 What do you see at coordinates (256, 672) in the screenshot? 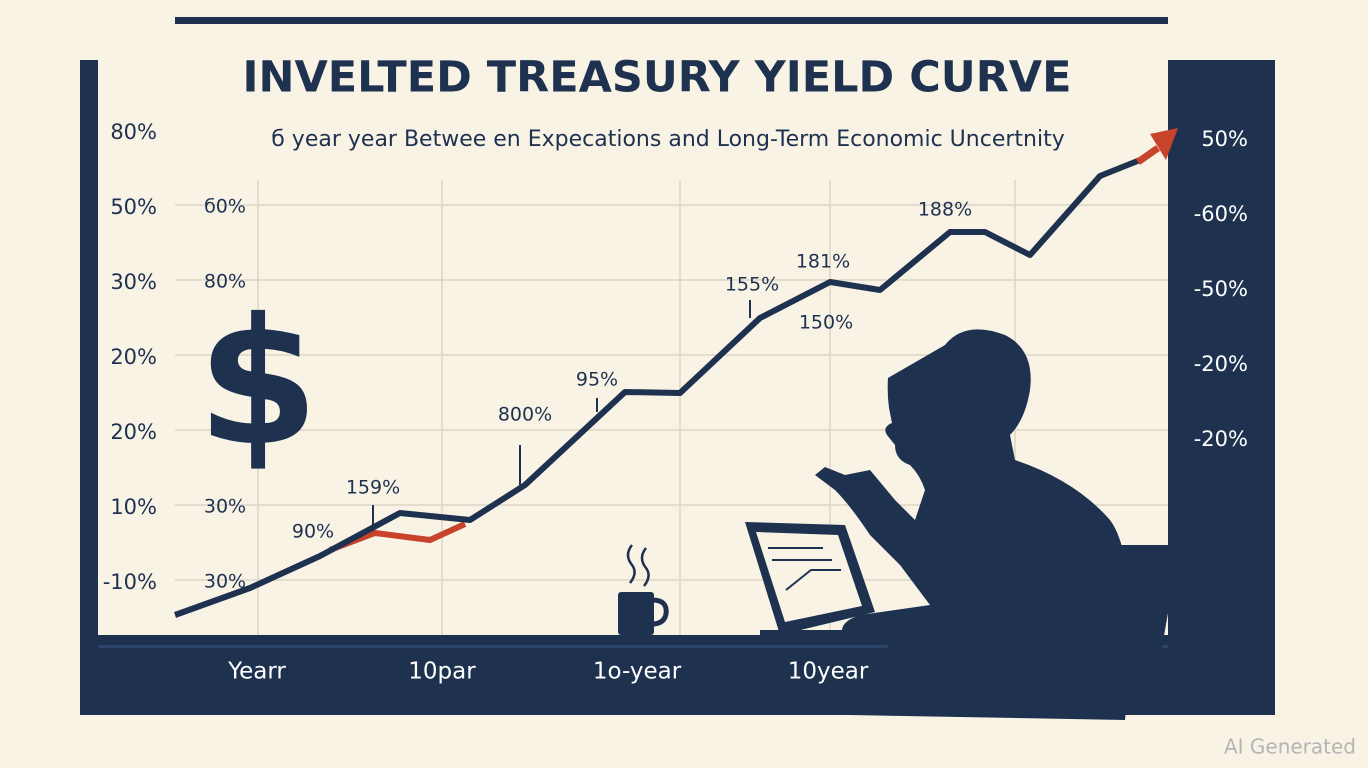
I see `x-label: Yearr` at bounding box center [256, 672].